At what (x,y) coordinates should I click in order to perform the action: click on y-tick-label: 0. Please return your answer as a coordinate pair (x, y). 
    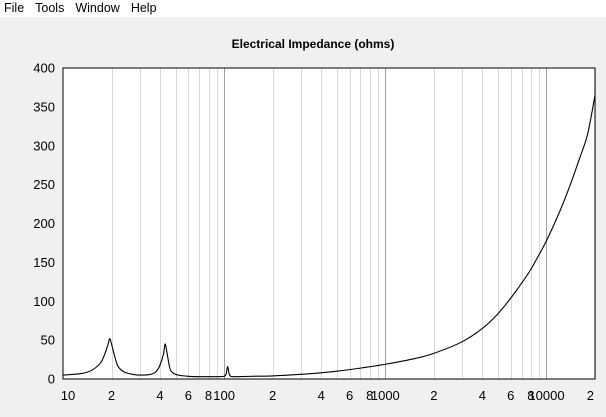
    Looking at the image, I should click on (51, 379).